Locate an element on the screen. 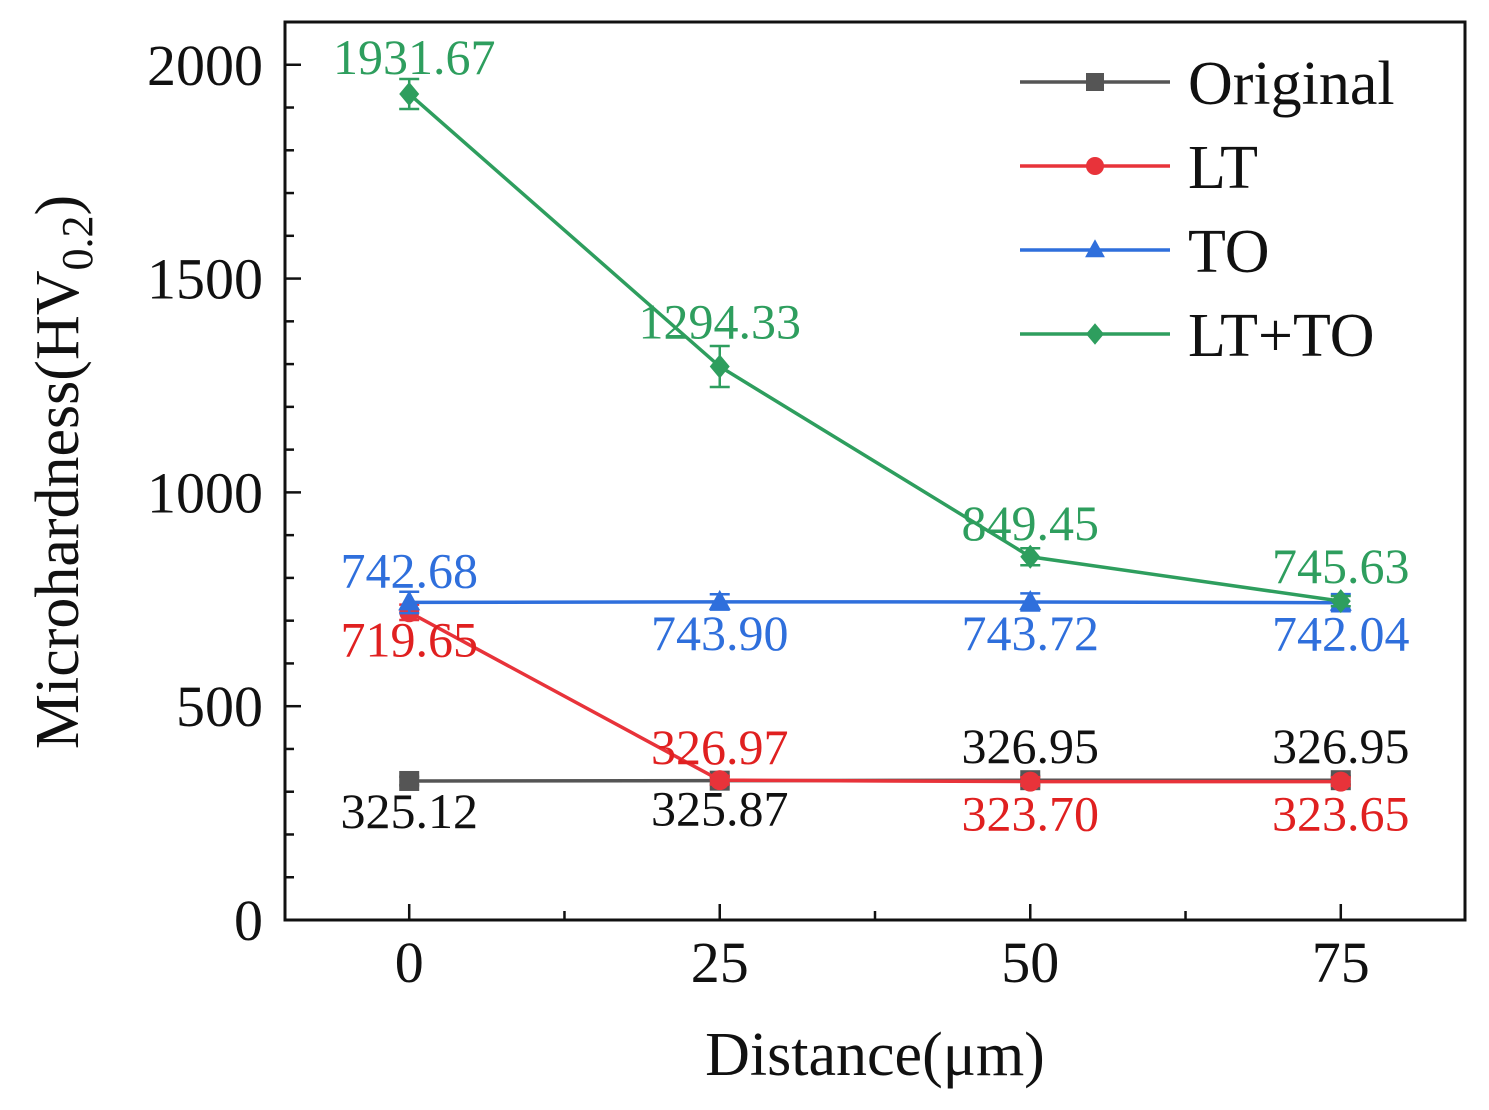 The image size is (1489, 1110). data-label: 325.12 is located at coordinates (409, 811).